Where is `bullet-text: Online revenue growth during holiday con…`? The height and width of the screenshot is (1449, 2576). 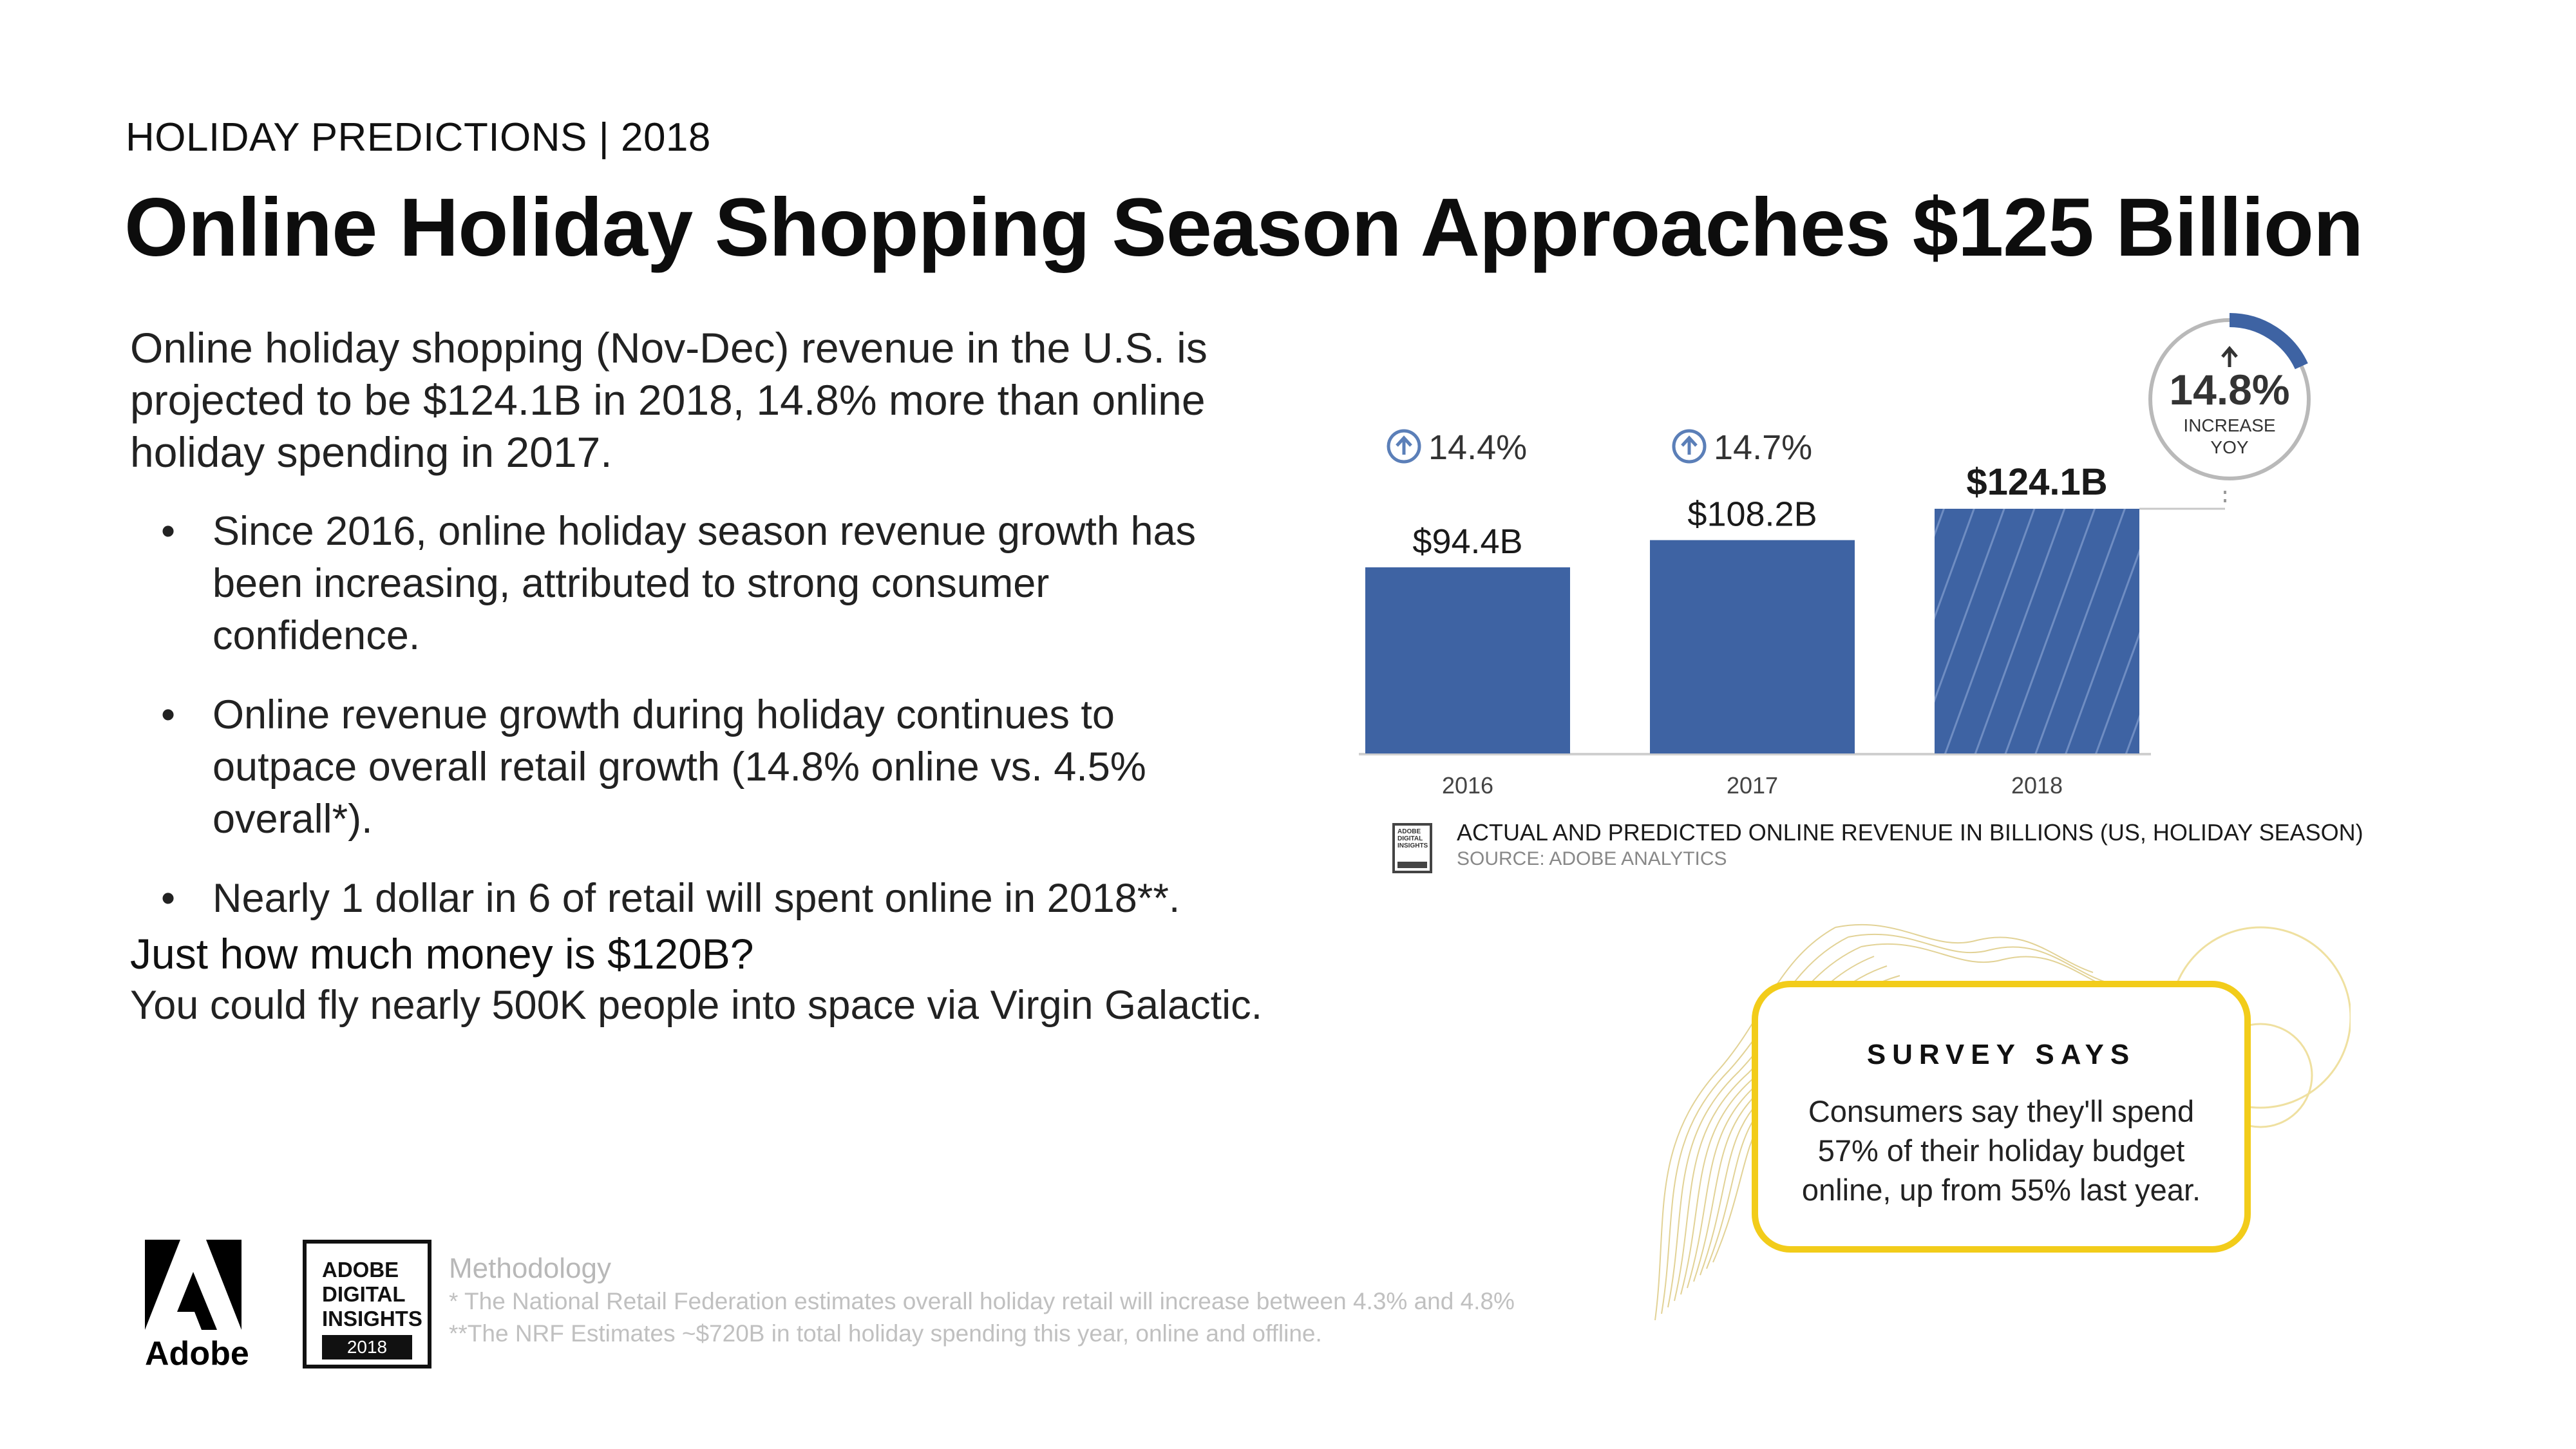
bullet-text: Online revenue growth during holiday con… is located at coordinates (680, 767).